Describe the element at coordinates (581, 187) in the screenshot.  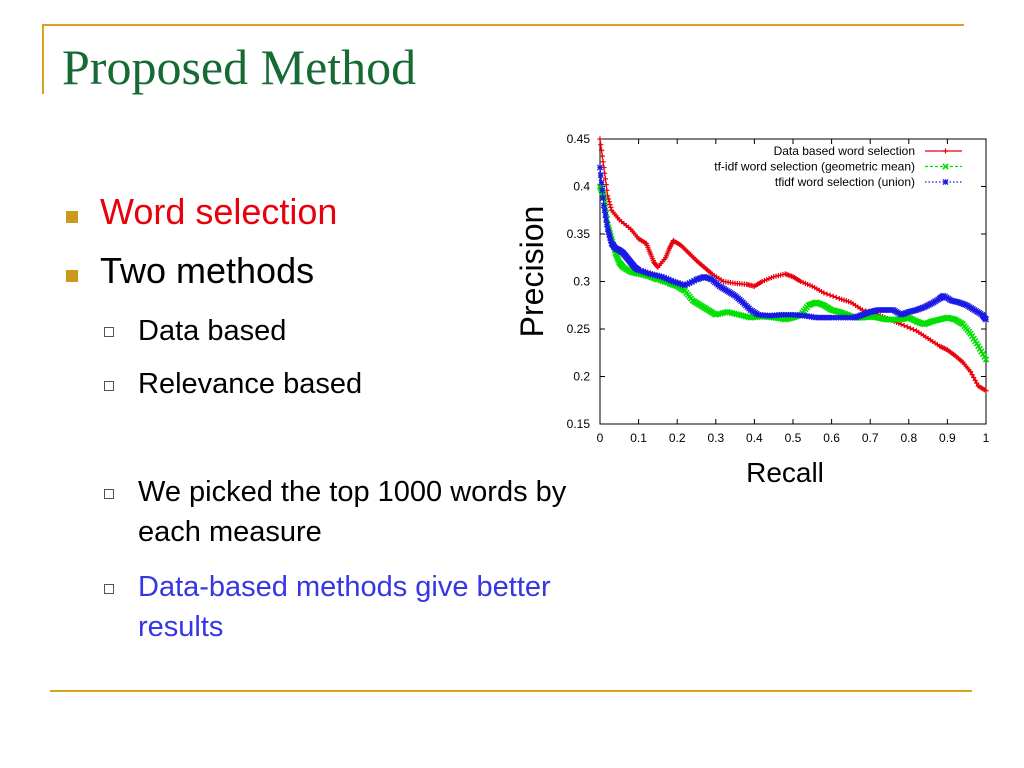
I see `y-tick-label: 0.4` at that location.